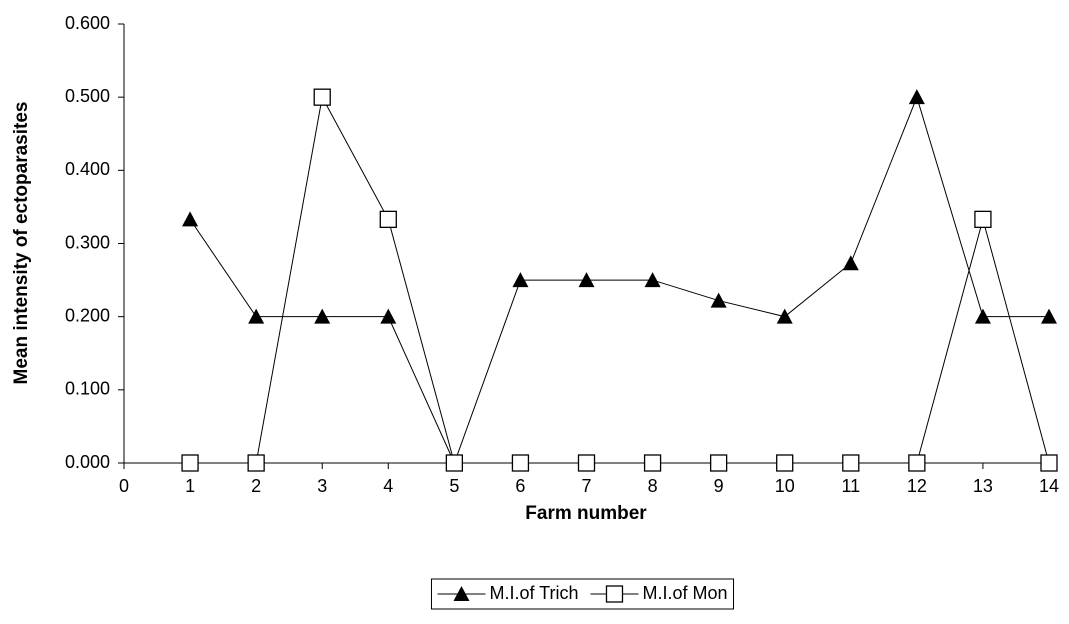 The image size is (1069, 624). What do you see at coordinates (850, 486) in the screenshot?
I see `x-tick-label: 11` at bounding box center [850, 486].